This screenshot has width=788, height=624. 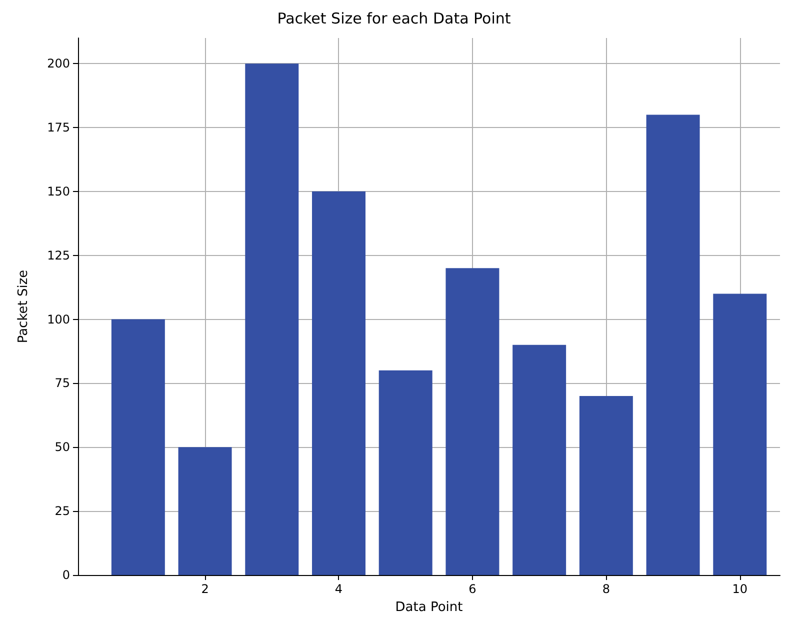 I want to click on y-tick-label: 100, so click(x=58, y=319).